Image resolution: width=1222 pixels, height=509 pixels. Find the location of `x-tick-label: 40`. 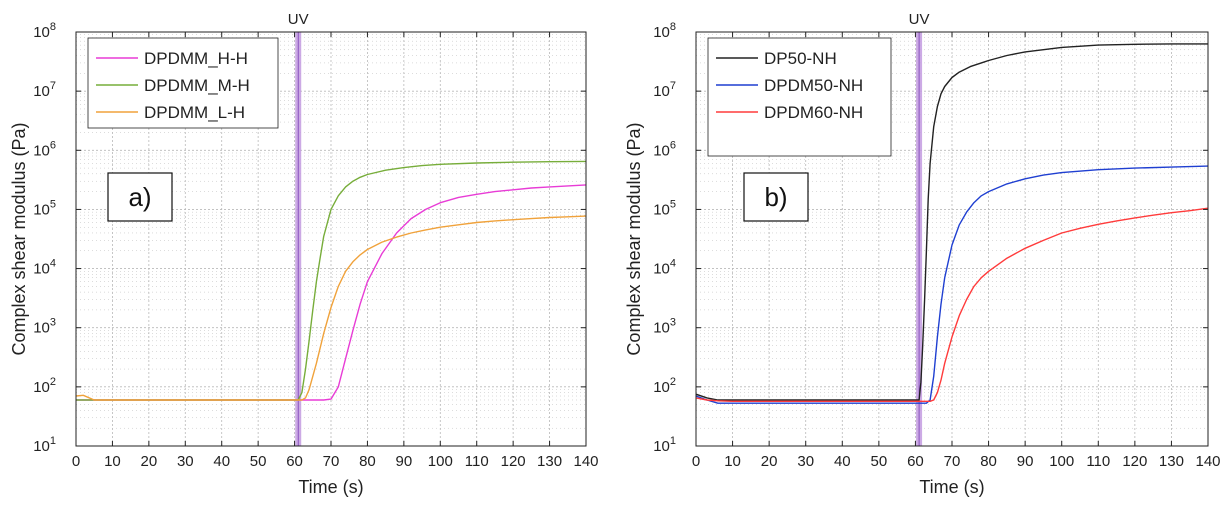

x-tick-label: 40 is located at coordinates (842, 461).